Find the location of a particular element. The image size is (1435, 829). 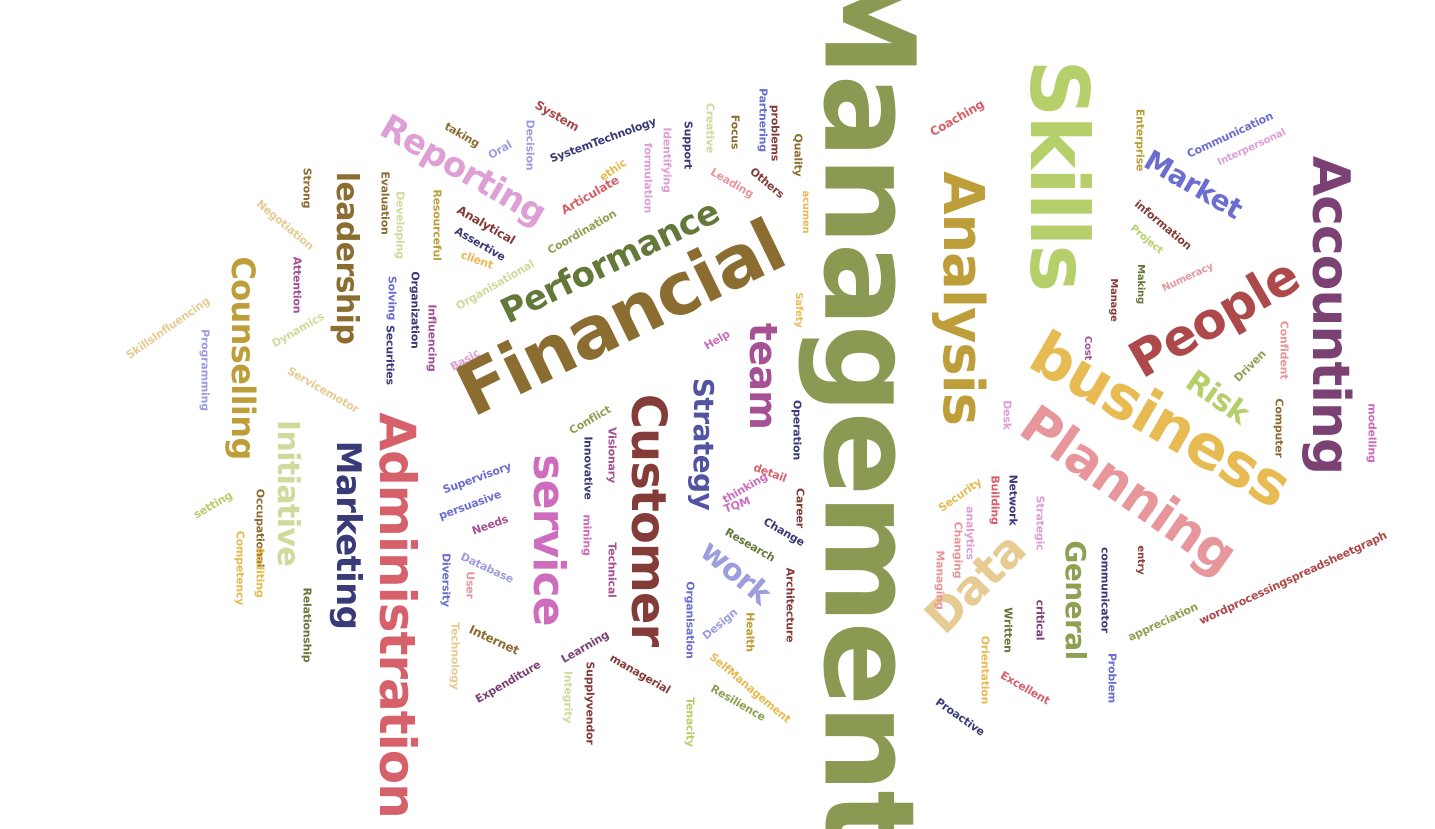

word-health: Health is located at coordinates (750, 632).